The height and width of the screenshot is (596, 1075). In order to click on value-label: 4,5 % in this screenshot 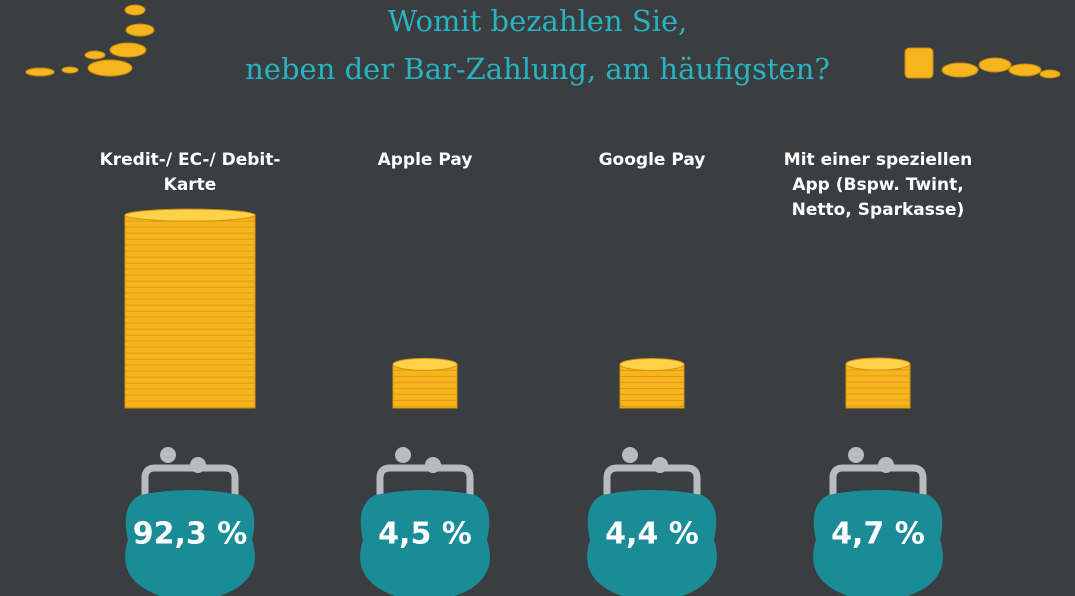, I will do `click(425, 534)`.